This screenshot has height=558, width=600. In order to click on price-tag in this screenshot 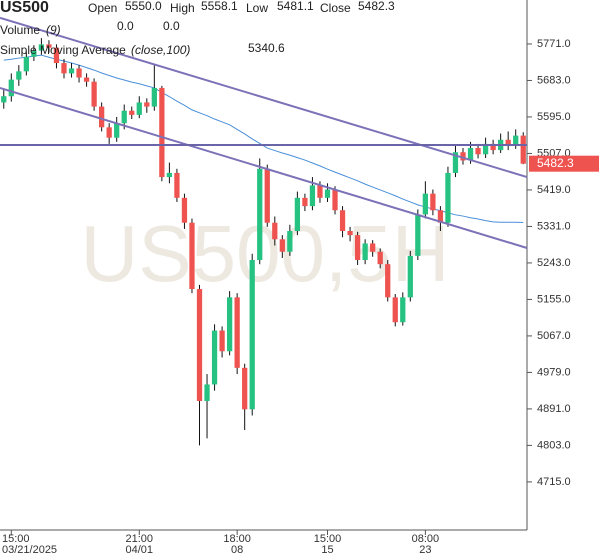, I will do `click(564, 163)`.